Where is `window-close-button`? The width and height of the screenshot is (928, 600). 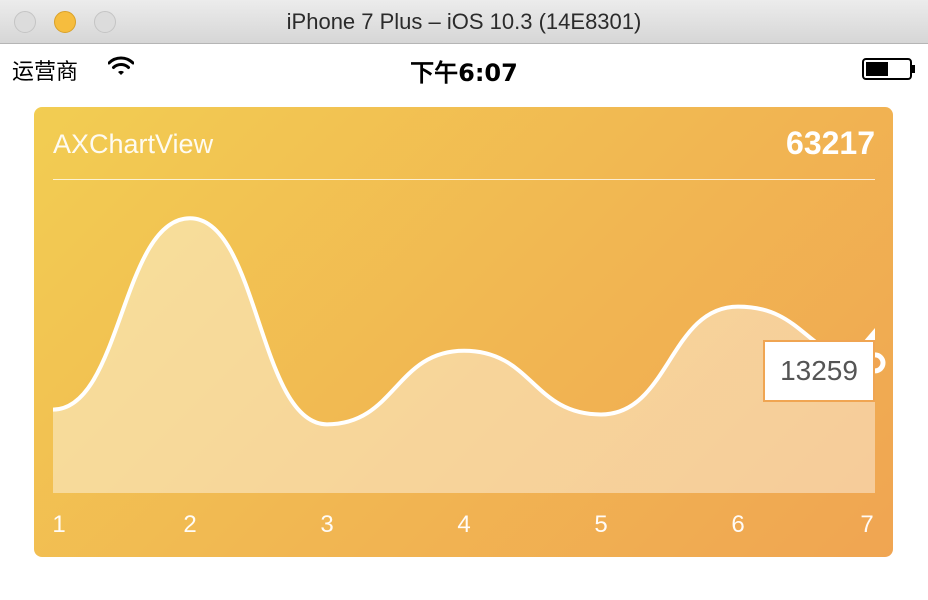
window-close-button is located at coordinates (25, 22).